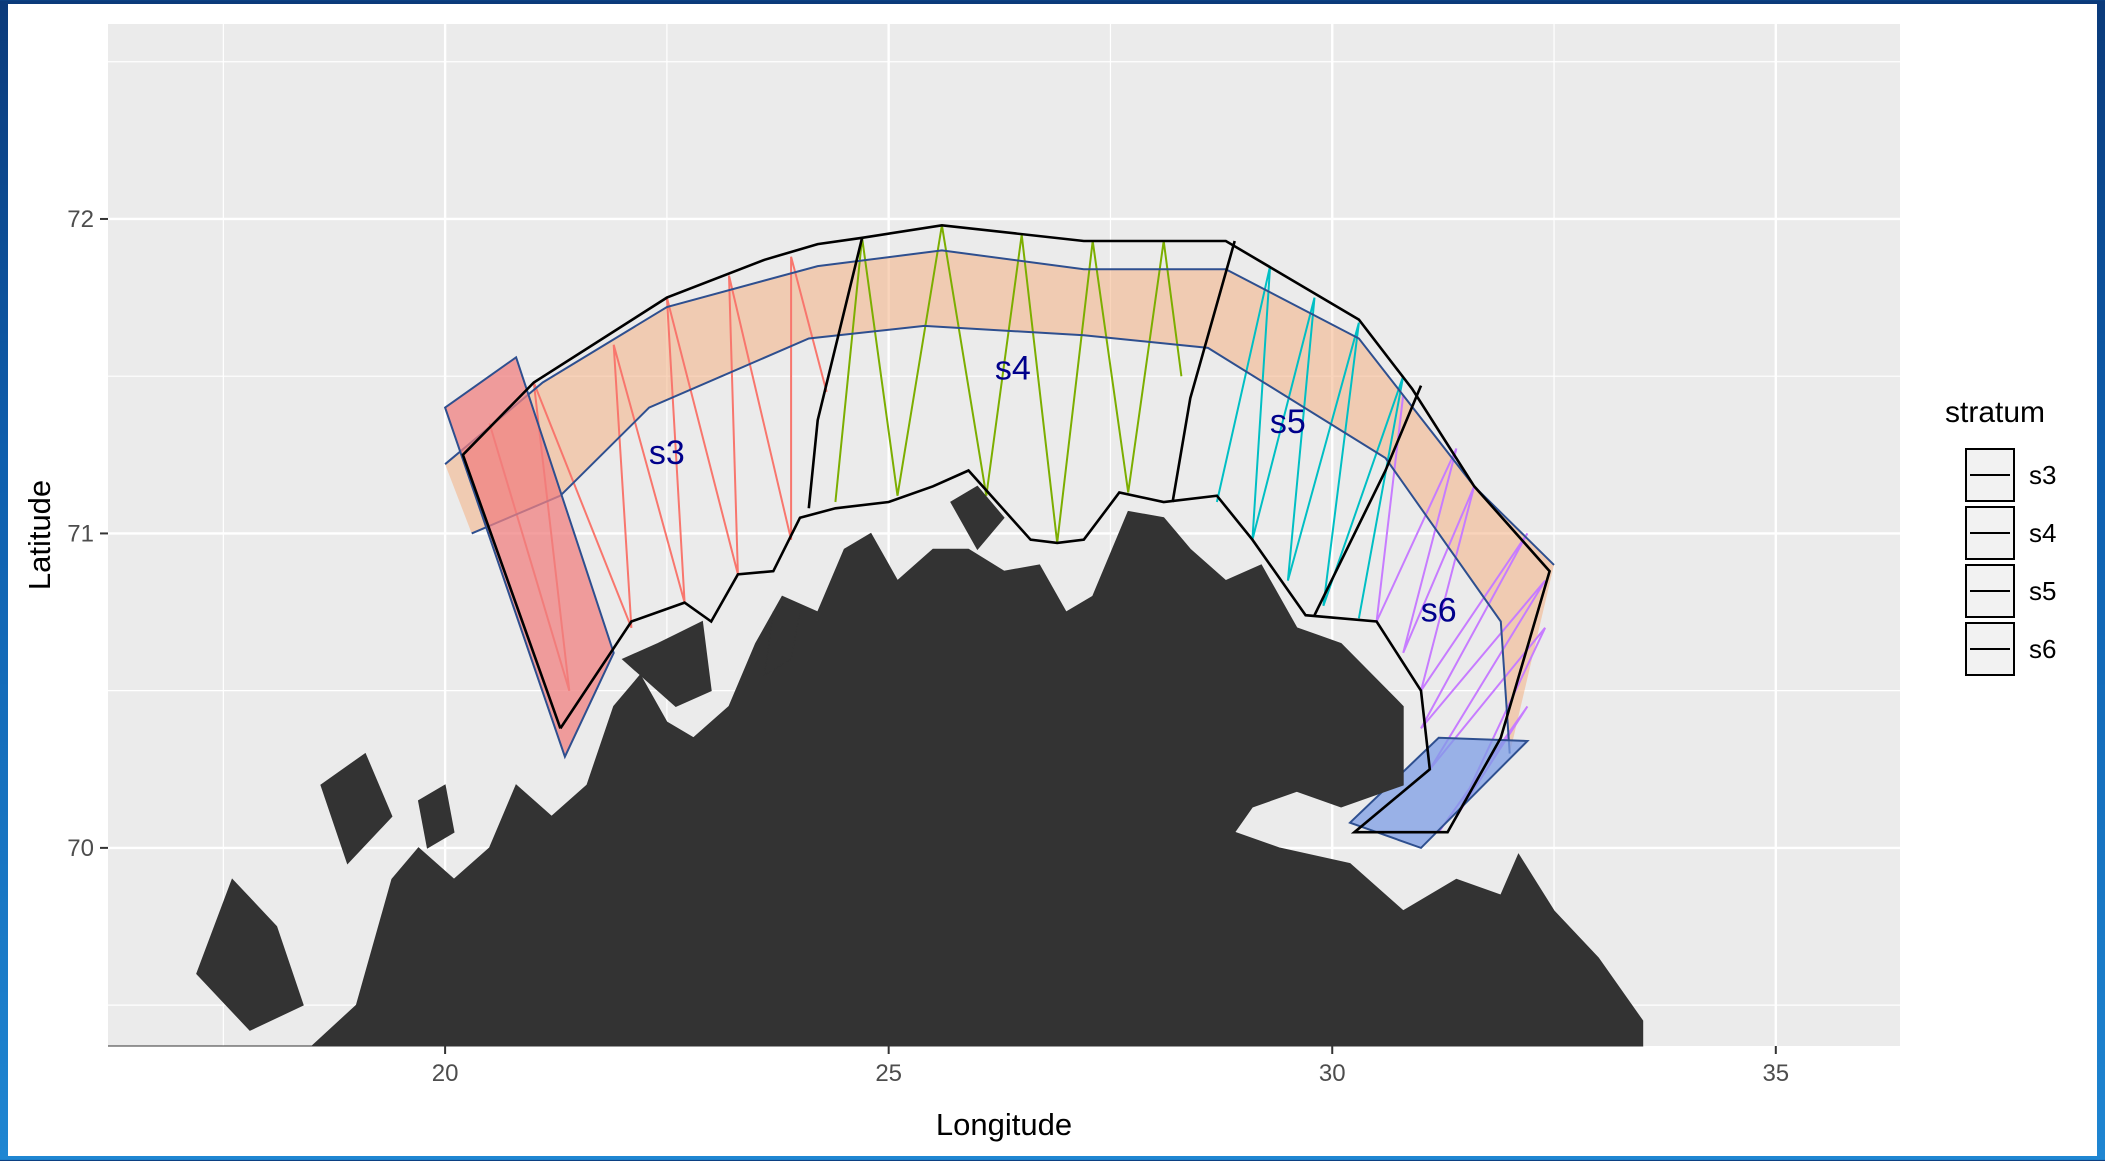  I want to click on y-tick-label: 70, so click(80, 848).